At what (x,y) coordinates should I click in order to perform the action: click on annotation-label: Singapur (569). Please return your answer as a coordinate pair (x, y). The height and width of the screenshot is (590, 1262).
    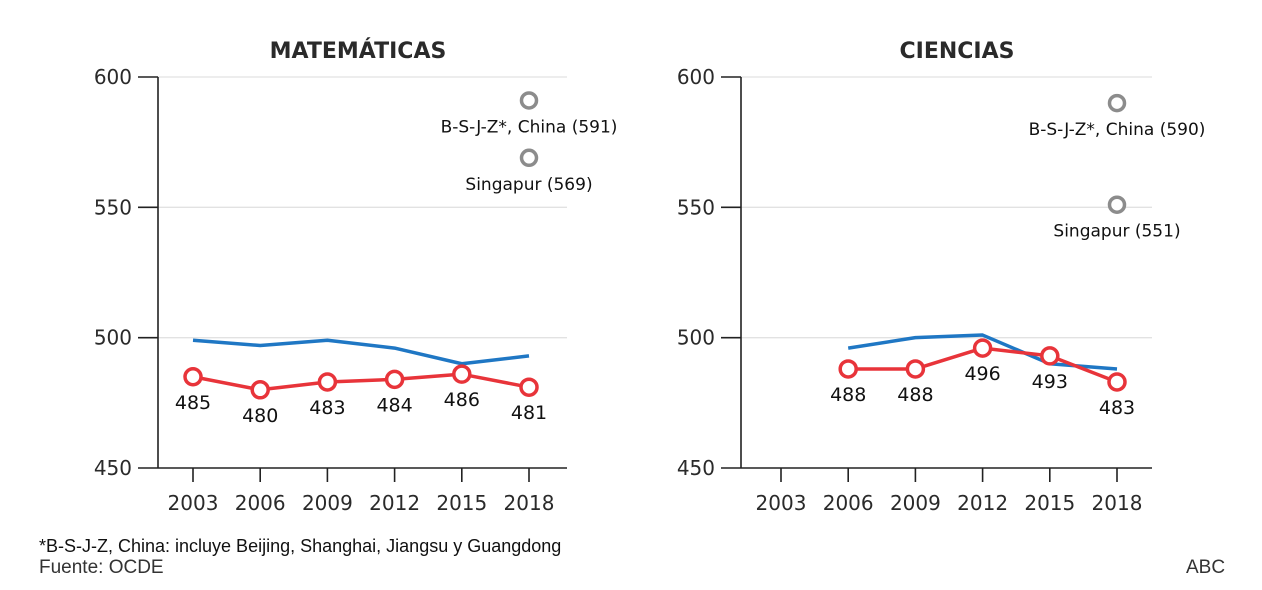
    Looking at the image, I should click on (528, 185).